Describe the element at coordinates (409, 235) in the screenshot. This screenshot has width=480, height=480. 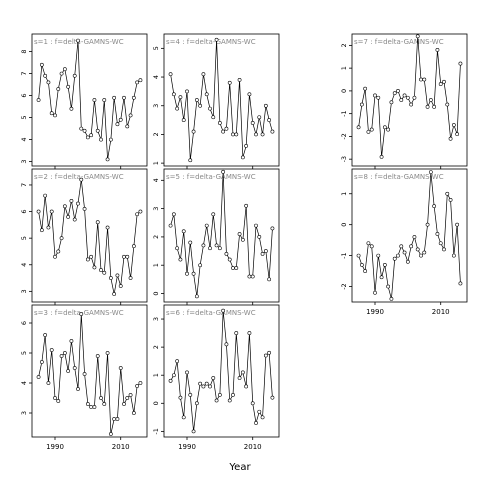
I see `series-line` at that location.